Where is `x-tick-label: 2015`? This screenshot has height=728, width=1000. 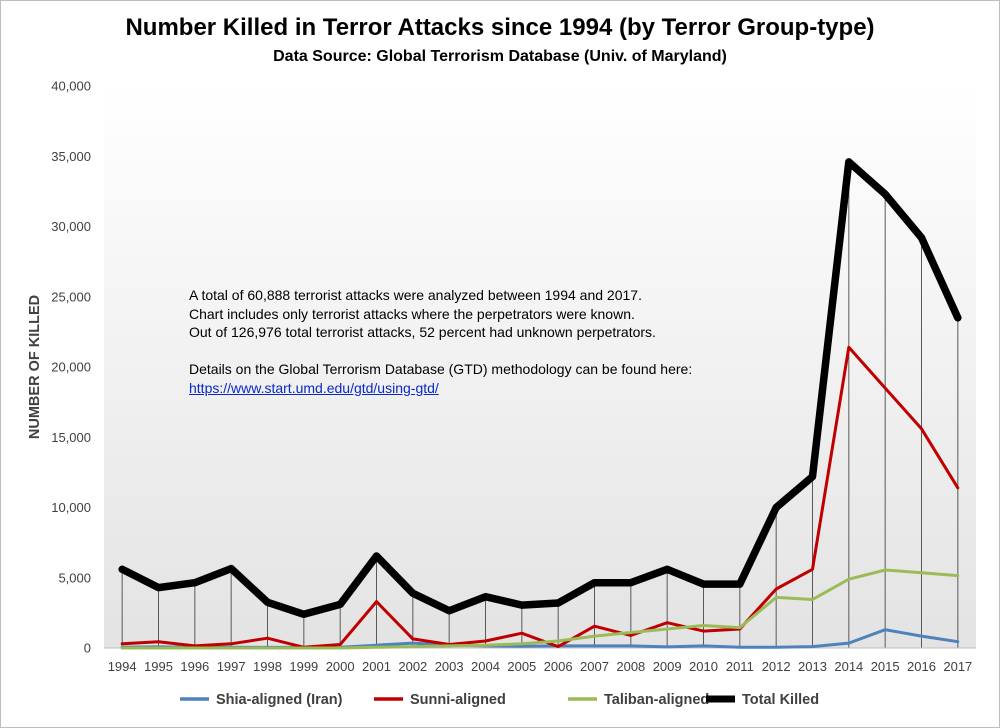 x-tick-label: 2015 is located at coordinates (885, 666).